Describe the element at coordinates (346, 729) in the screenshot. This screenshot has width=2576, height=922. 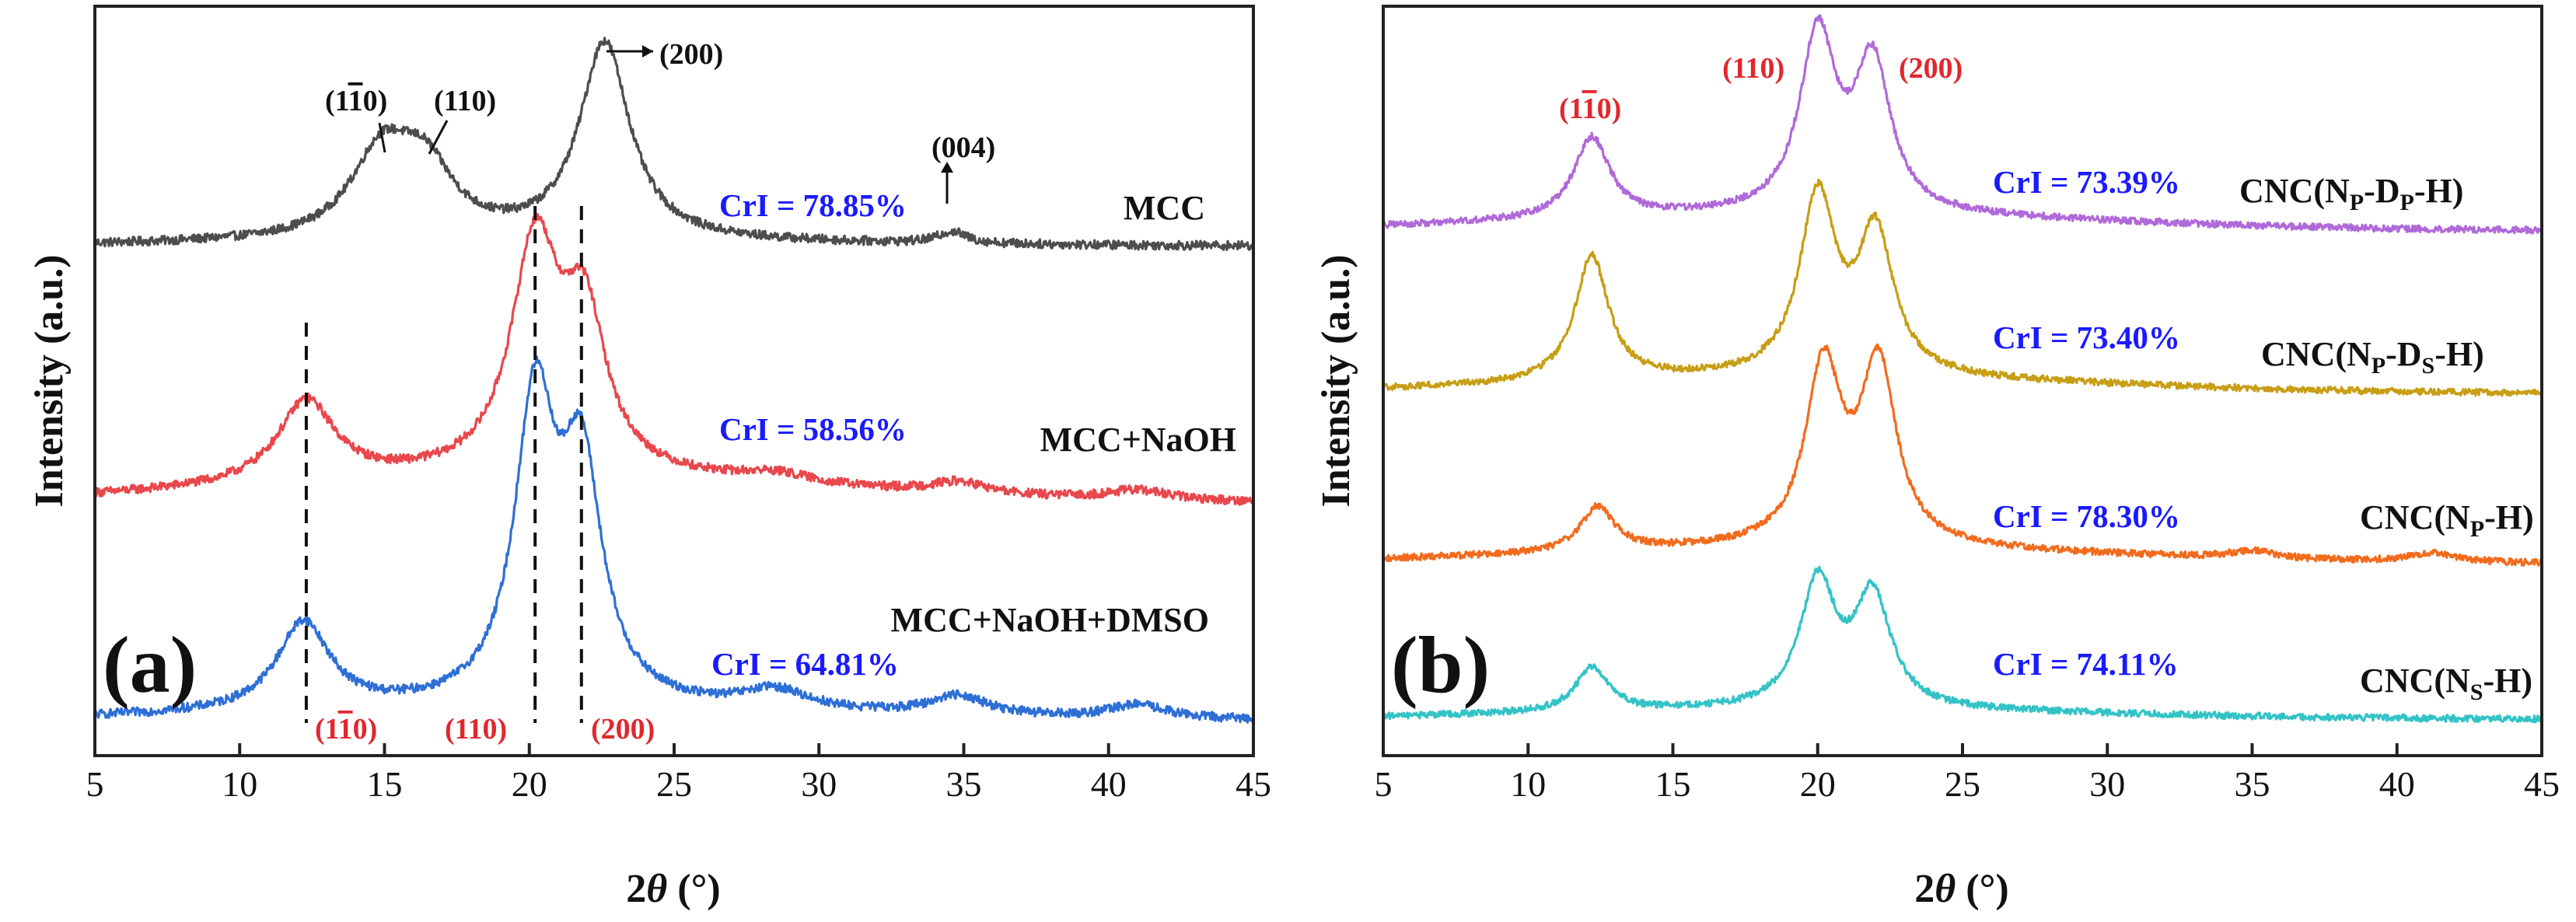
I see `annotation-1-1bar-0-bottom: (110)` at that location.